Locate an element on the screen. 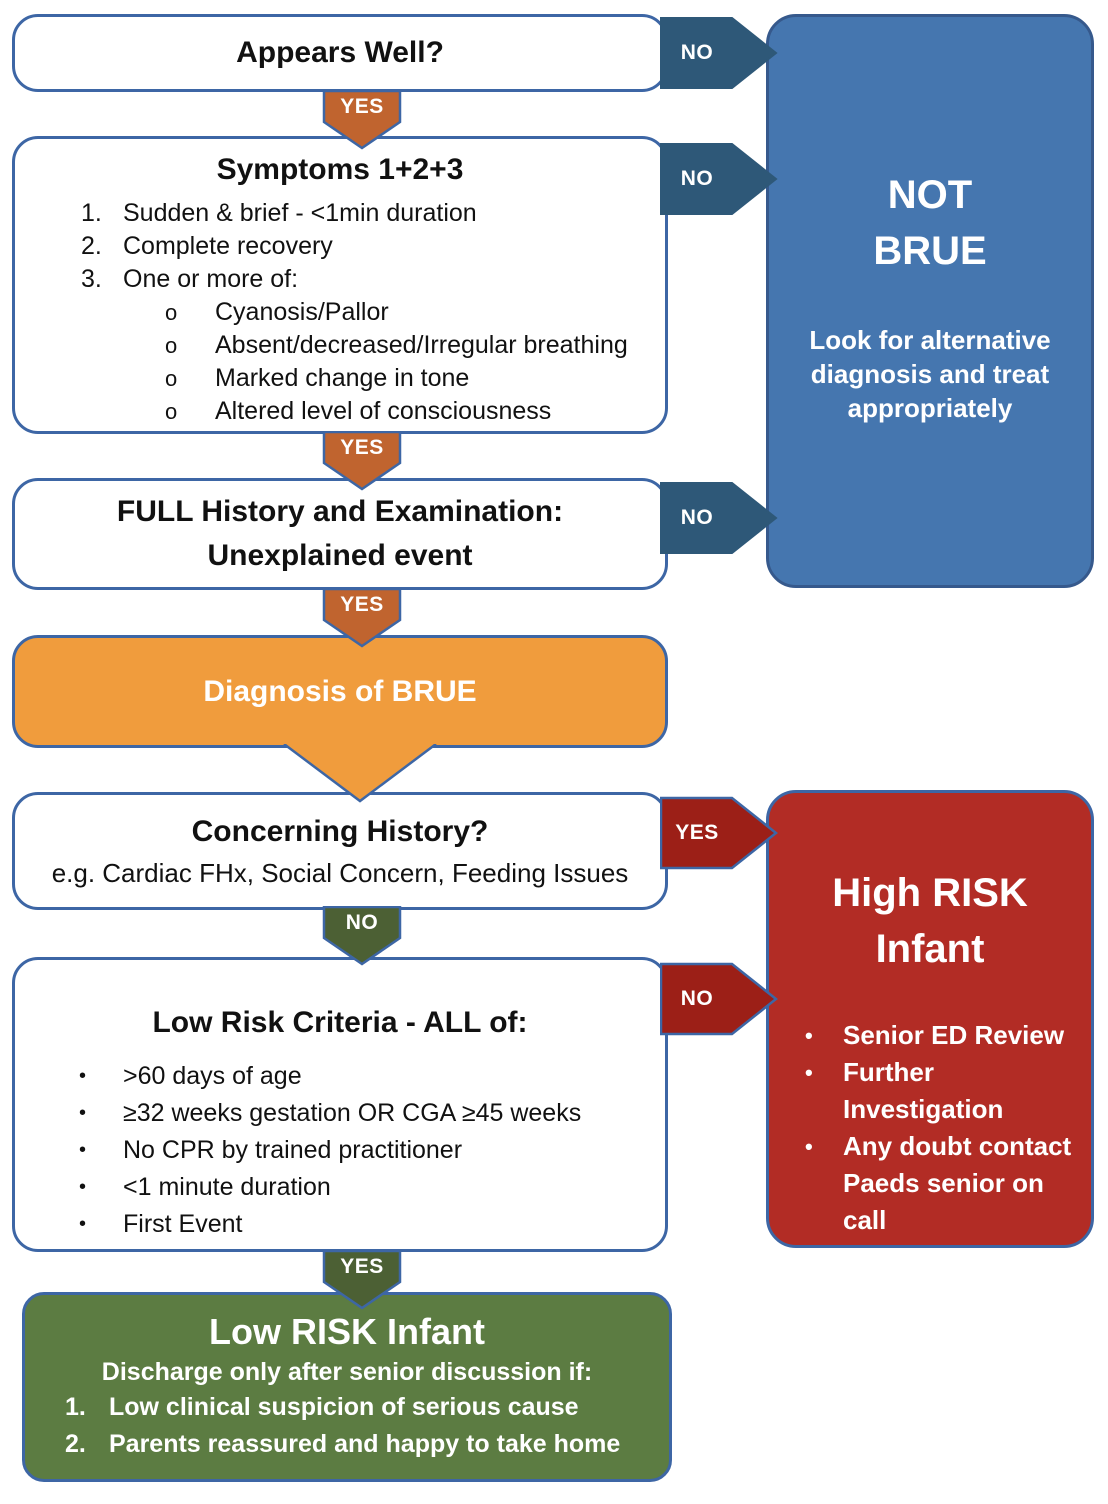  criteria-item: • ≥32 weeks gestation OR CGA ≥45 weeks is located at coordinates (372, 1113).